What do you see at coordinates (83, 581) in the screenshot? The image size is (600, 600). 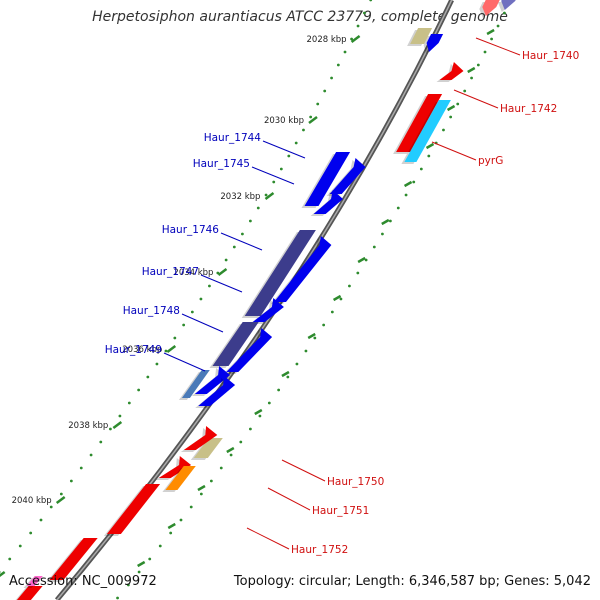 I see `accession-text: Accession: NC_009972` at bounding box center [83, 581].